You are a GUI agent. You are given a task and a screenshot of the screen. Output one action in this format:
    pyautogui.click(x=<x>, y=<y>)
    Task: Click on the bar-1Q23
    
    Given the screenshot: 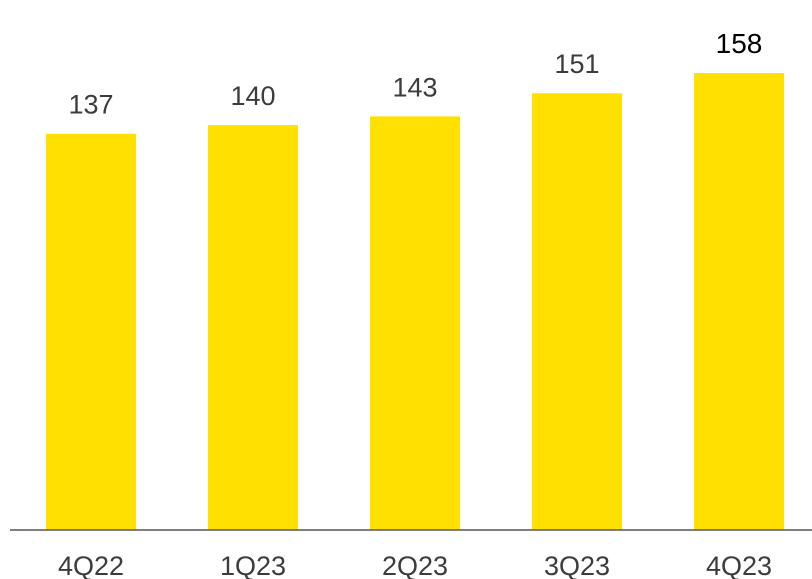 What is the action you would take?
    pyautogui.click(x=253, y=327)
    